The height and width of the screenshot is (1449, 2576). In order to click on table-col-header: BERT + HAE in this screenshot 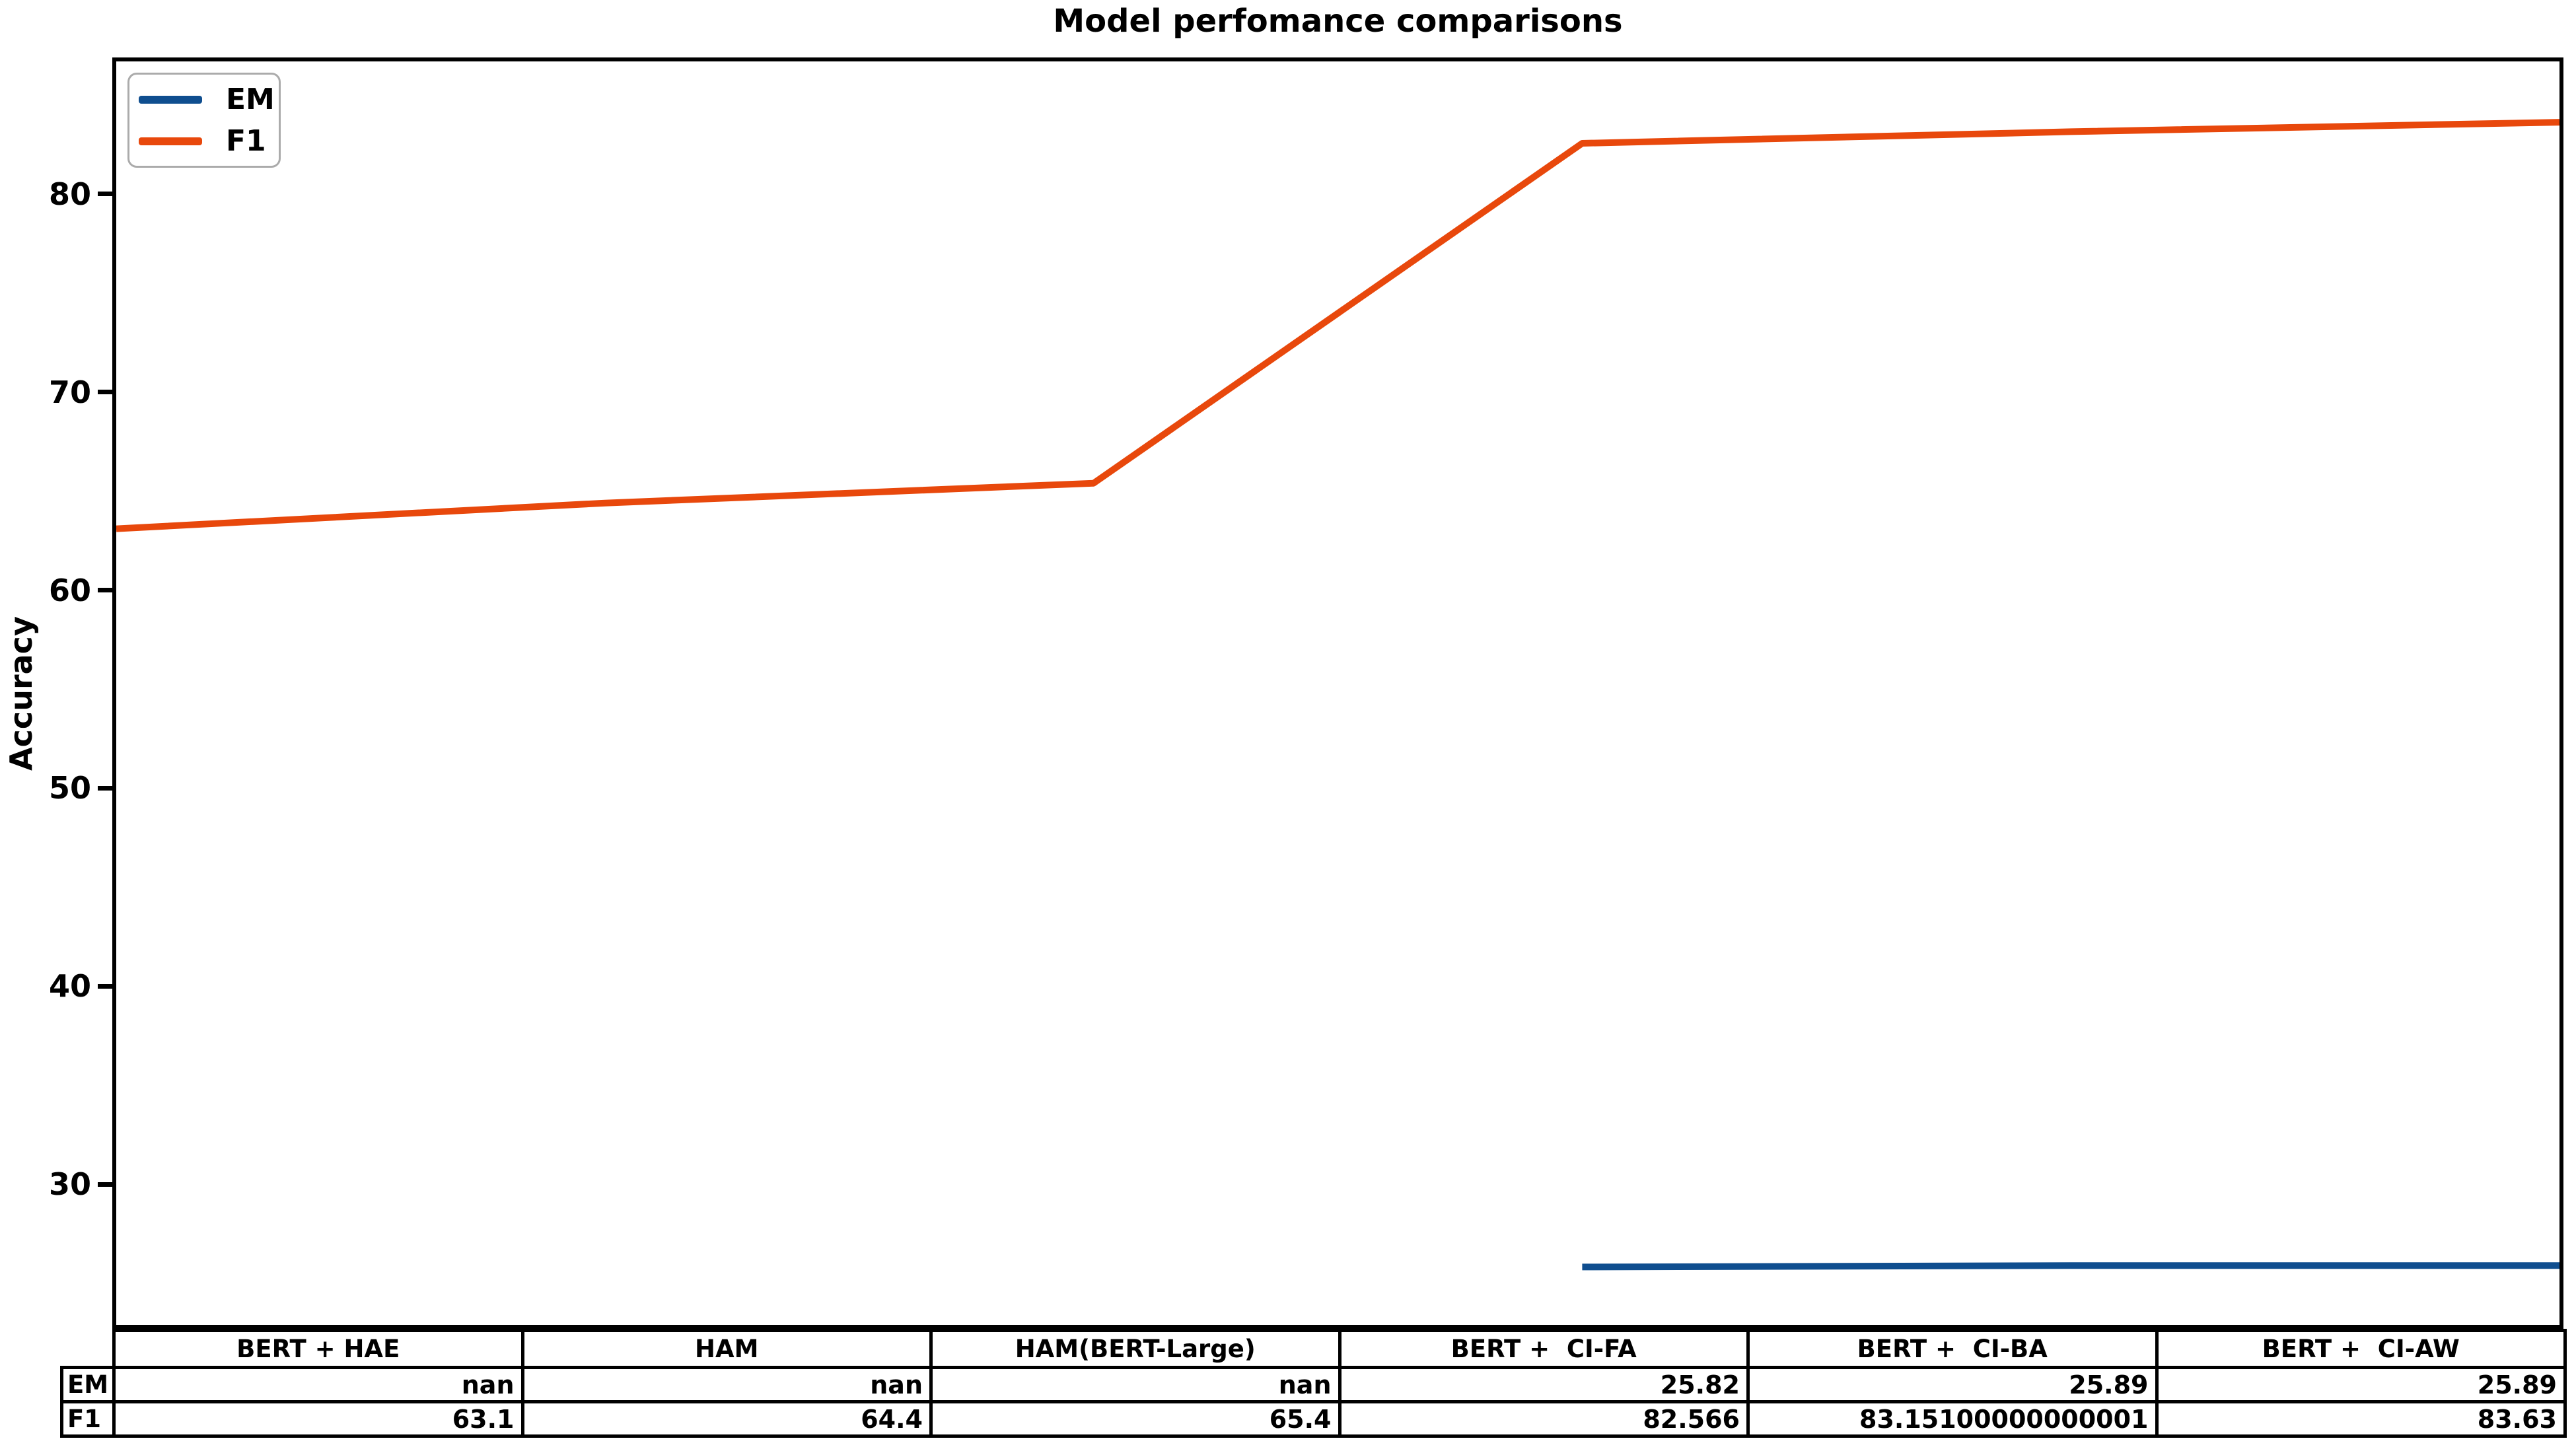, I will do `click(318, 1349)`.